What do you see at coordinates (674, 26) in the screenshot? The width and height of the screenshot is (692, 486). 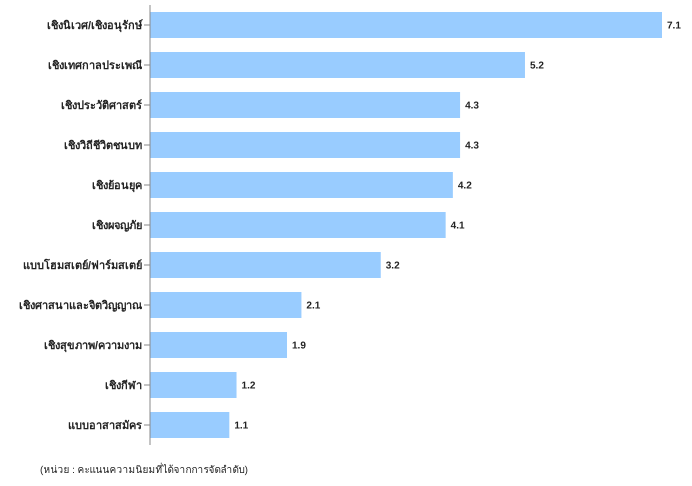 I see `data-label: 7.1` at bounding box center [674, 26].